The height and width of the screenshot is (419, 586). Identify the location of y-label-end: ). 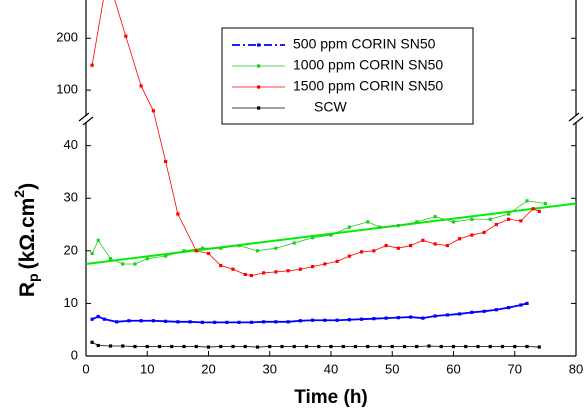
(27, 186).